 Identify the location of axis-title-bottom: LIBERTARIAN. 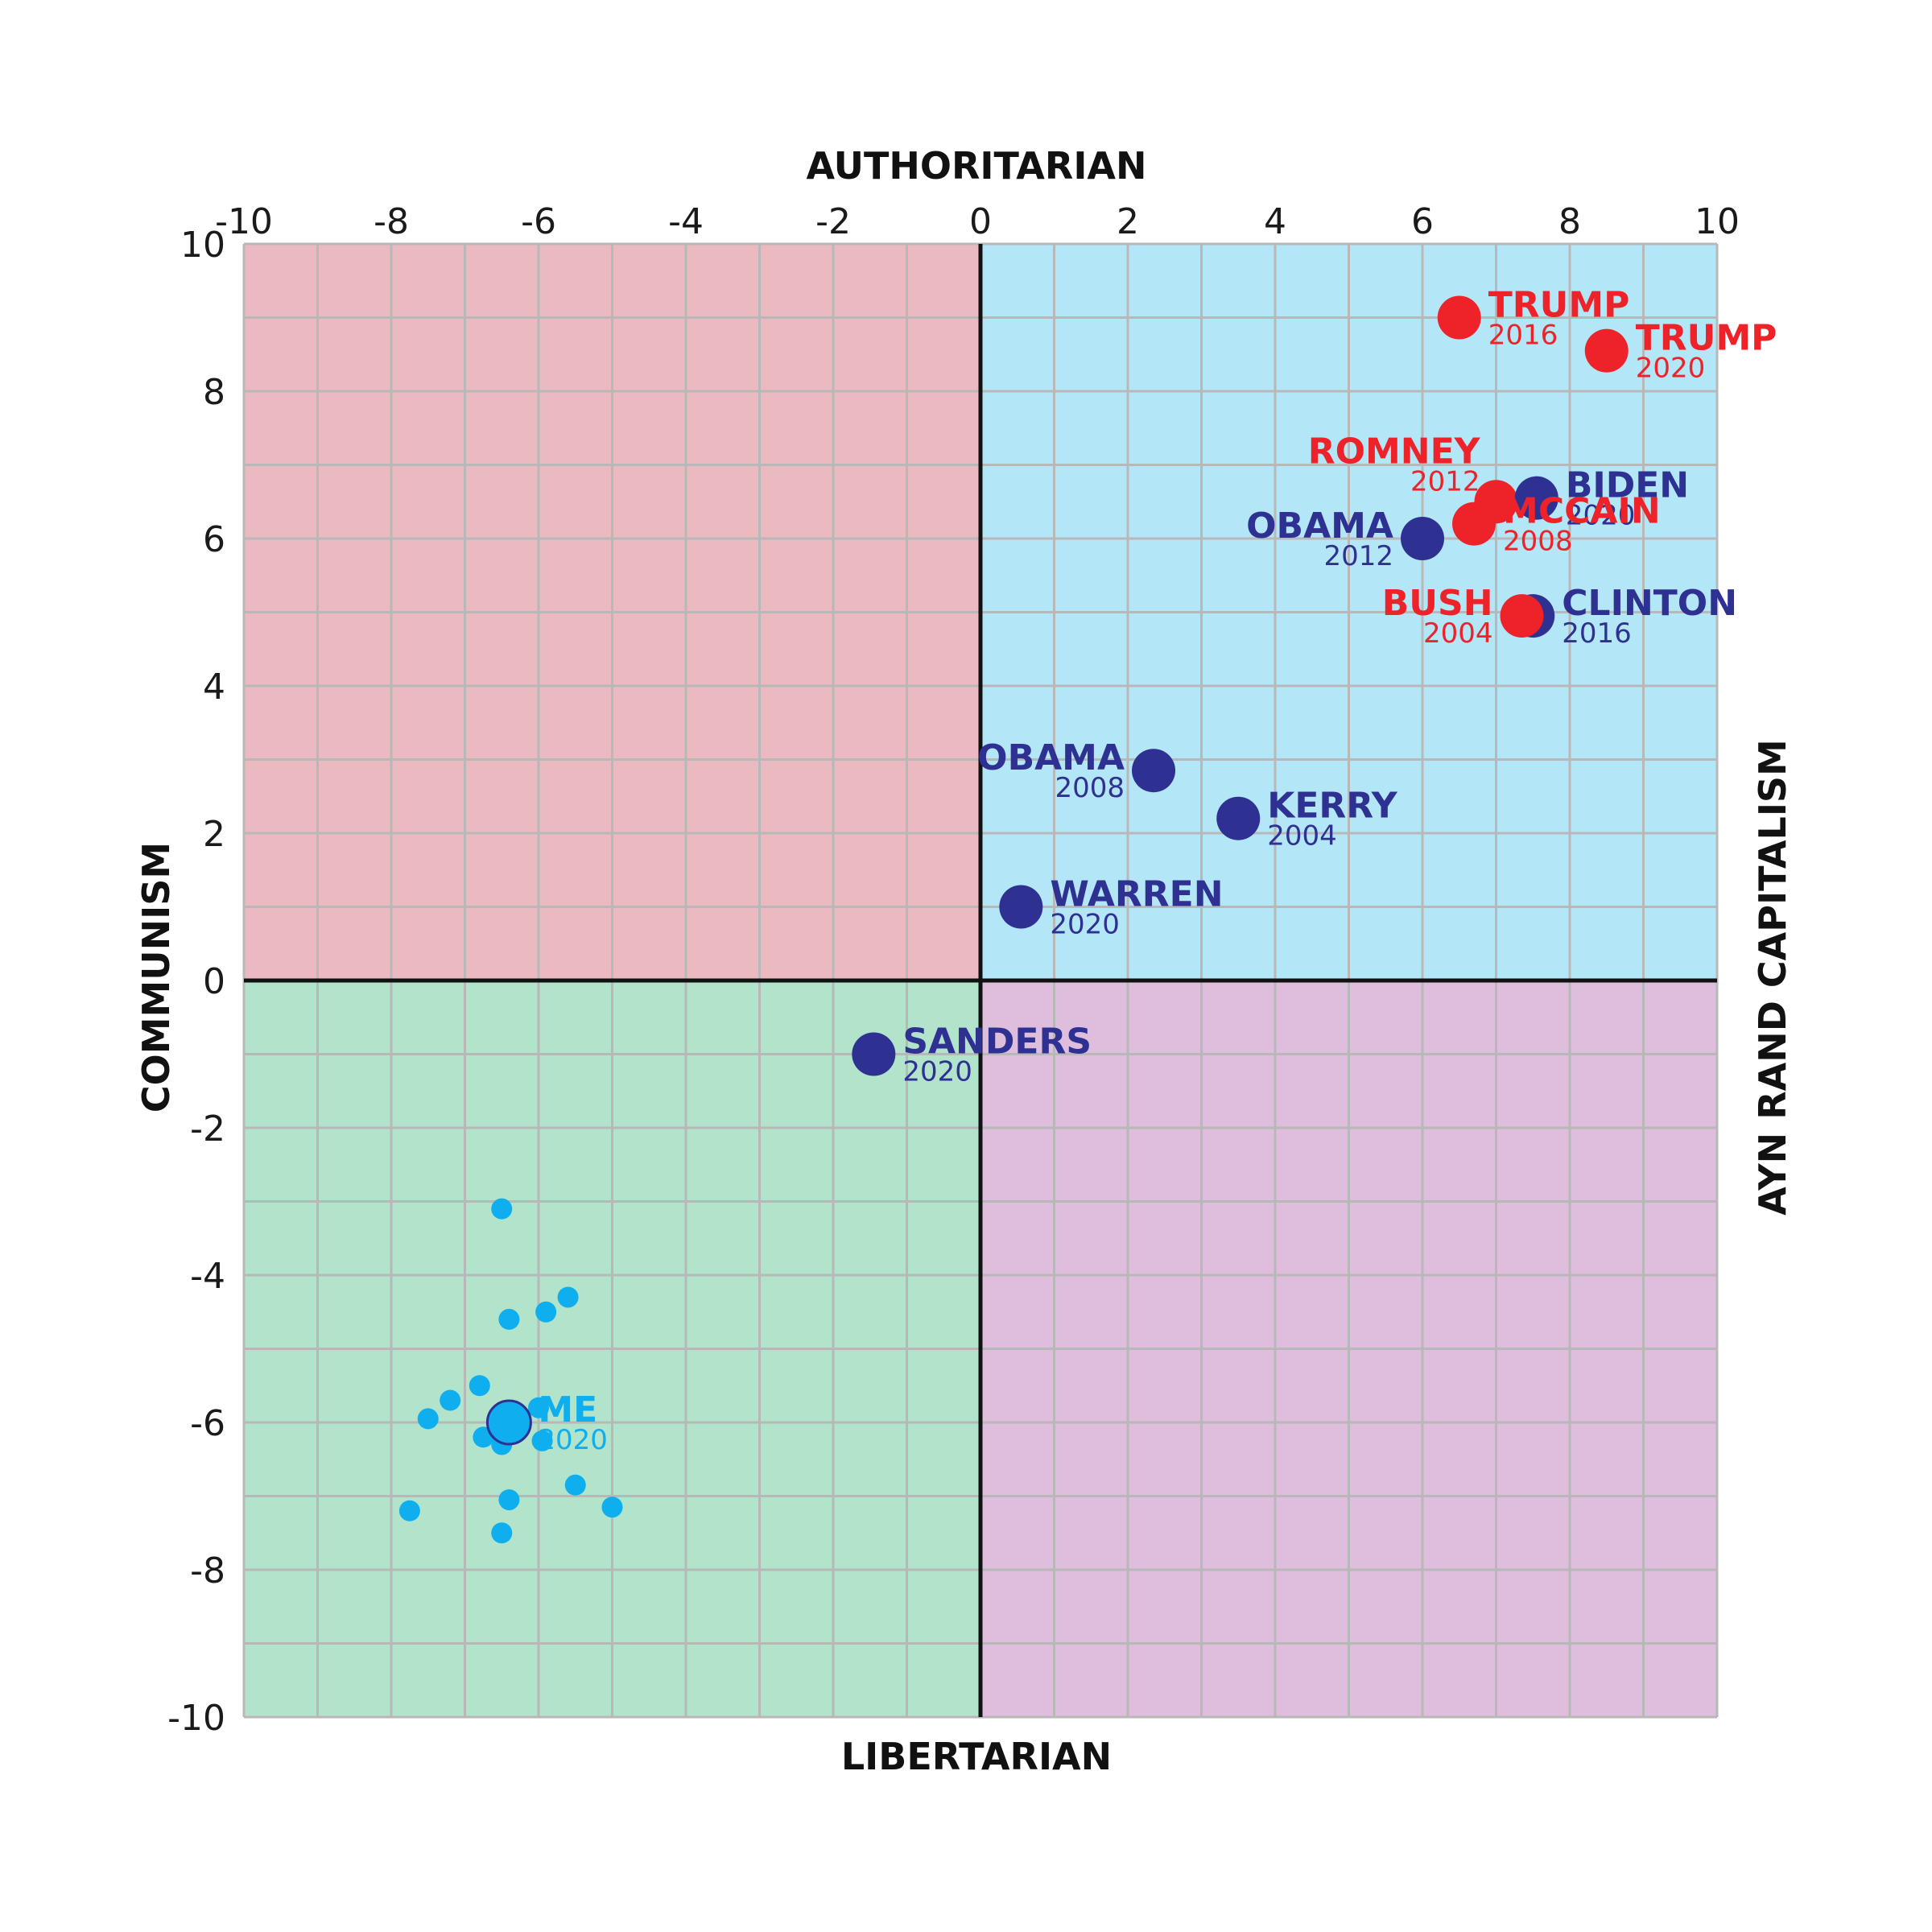
(976, 1756).